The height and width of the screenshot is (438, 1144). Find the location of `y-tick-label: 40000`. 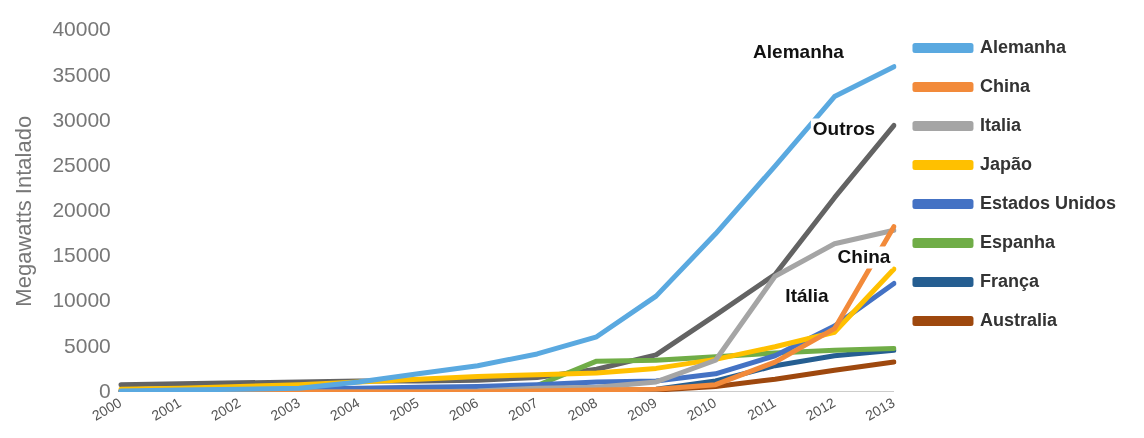

y-tick-label: 40000 is located at coordinates (81, 29).